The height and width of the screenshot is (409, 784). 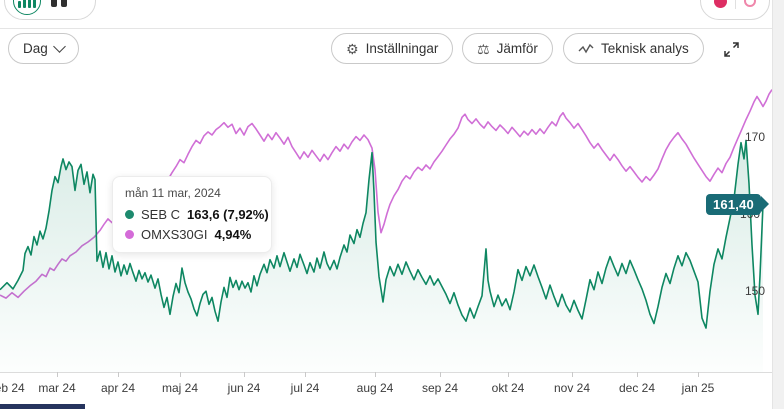 What do you see at coordinates (59, 46) in the screenshot?
I see `chevron-down-icon` at bounding box center [59, 46].